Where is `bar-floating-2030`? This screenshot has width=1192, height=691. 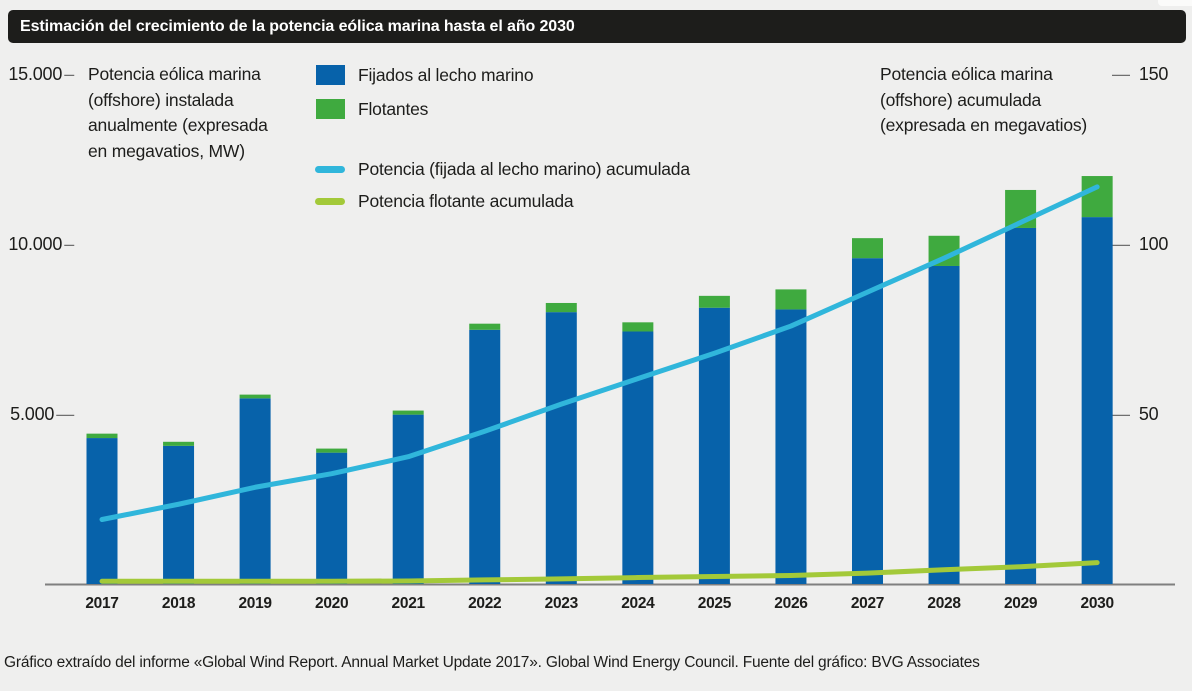
bar-floating-2030 is located at coordinates (1097, 197).